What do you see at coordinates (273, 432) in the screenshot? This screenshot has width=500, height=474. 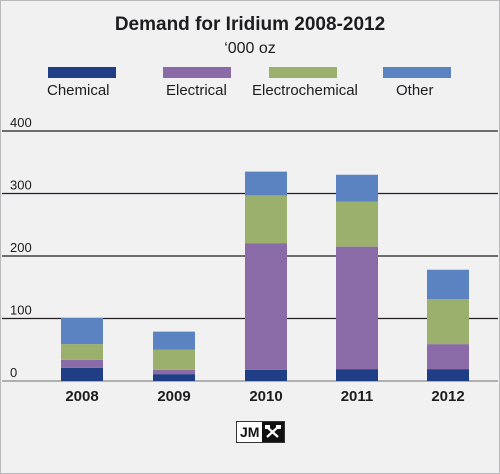 I see `crossed-hammers-icon` at bounding box center [273, 432].